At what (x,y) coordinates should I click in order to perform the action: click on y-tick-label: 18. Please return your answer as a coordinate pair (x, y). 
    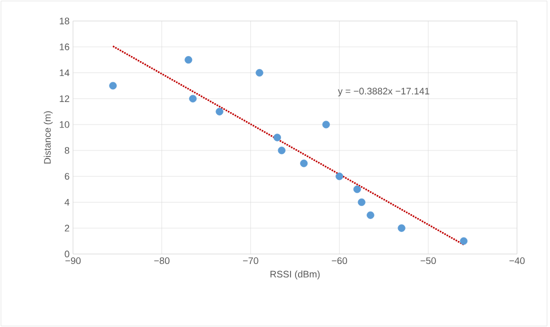
    Looking at the image, I should click on (65, 21).